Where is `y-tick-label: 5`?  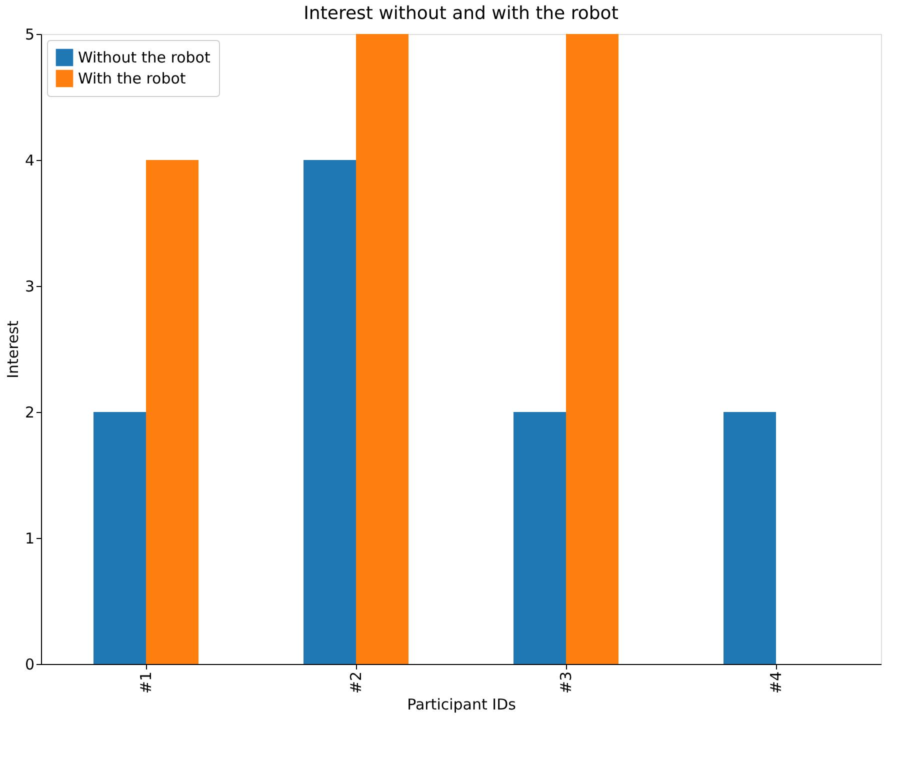
y-tick-label: 5 is located at coordinates (29, 35).